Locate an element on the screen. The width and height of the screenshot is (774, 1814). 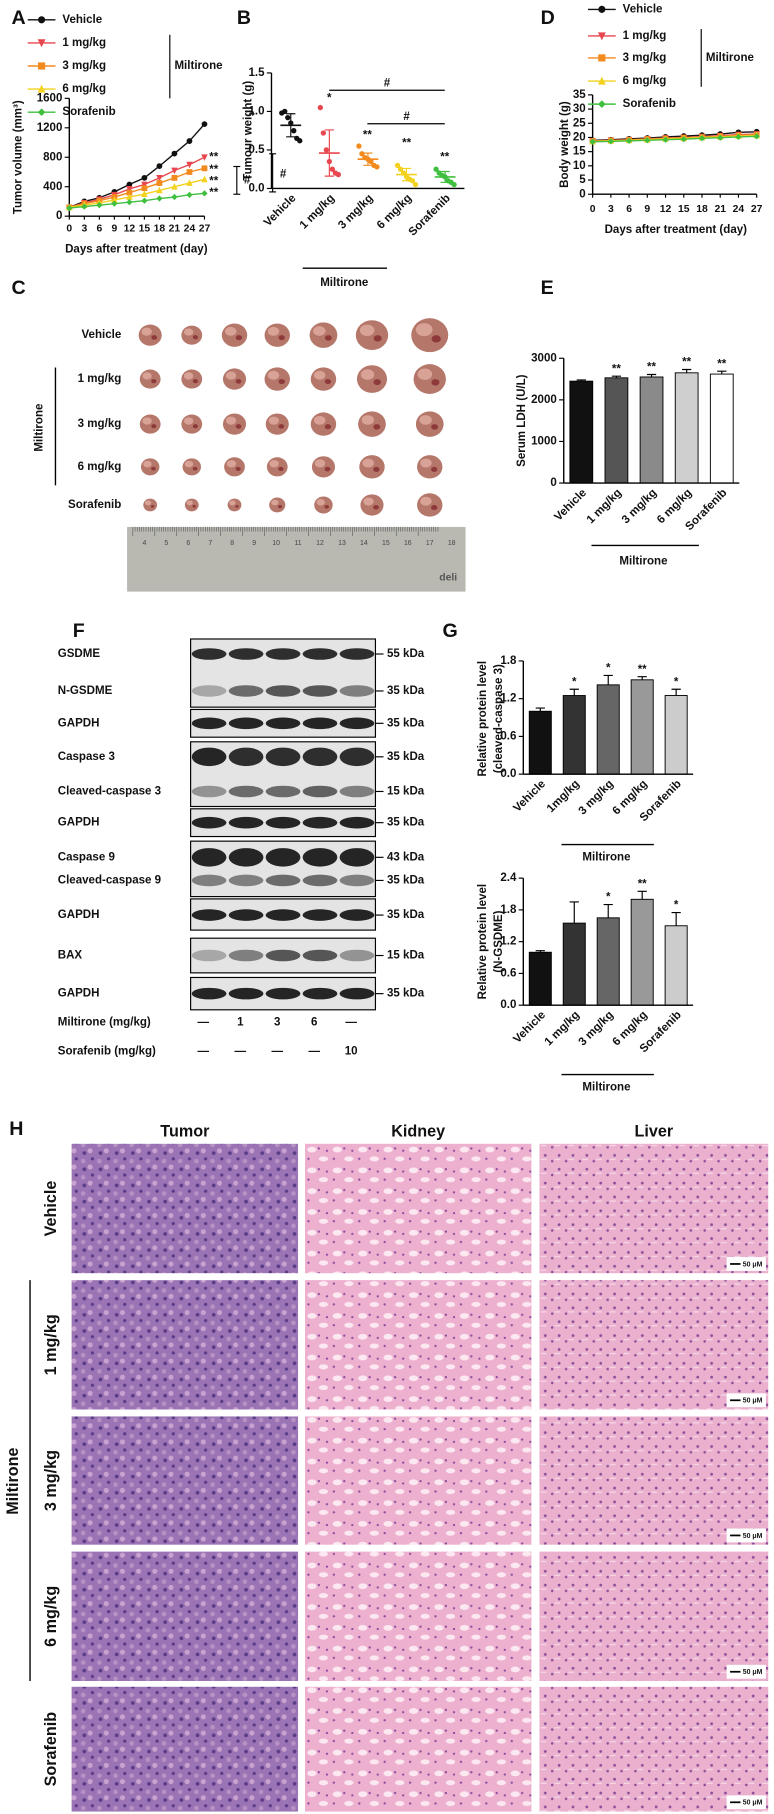
ruler-number: 7 is located at coordinates (210, 543).